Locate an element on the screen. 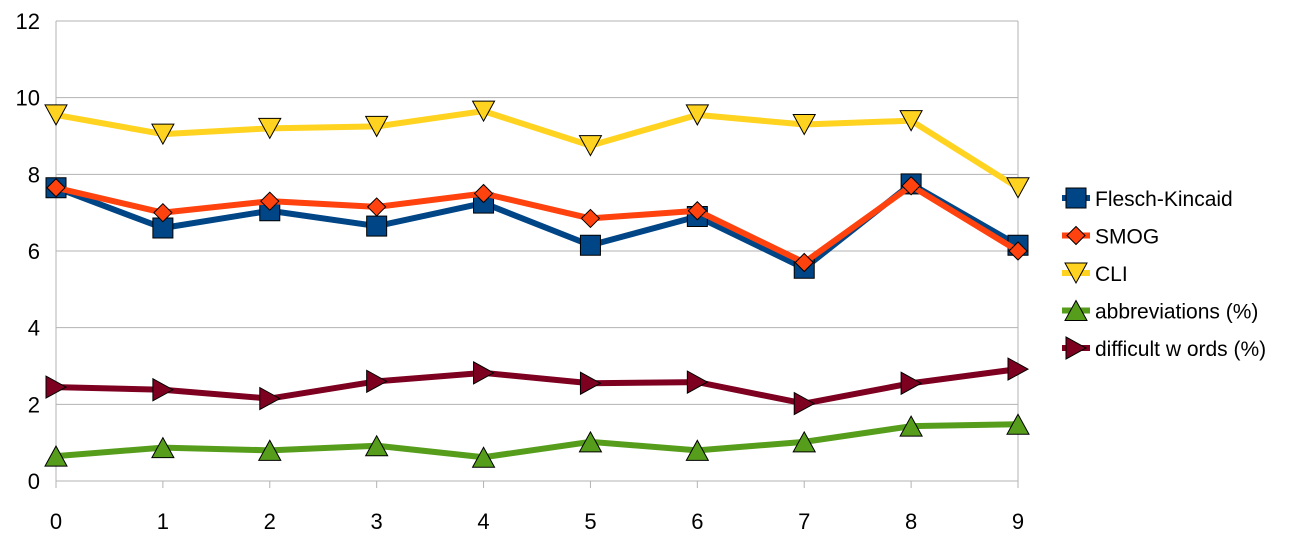 The width and height of the screenshot is (1315, 553). x-tick-label: 6 is located at coordinates (697, 521).